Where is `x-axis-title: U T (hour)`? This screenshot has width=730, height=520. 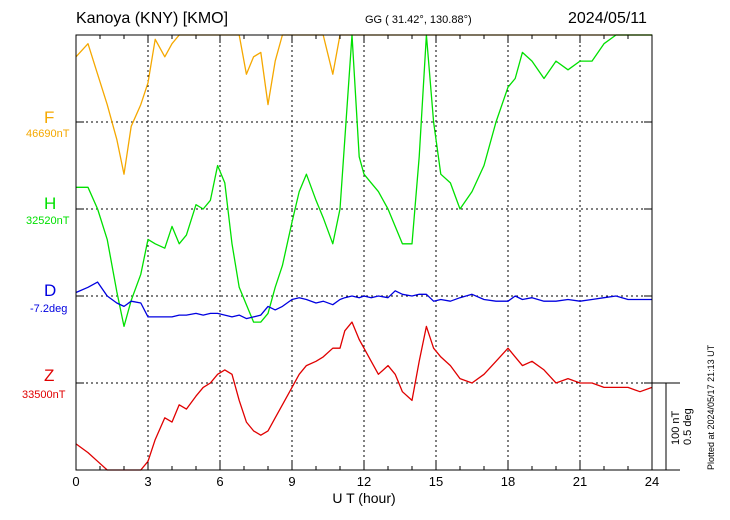
x-axis-title: U T (hour) is located at coordinates (364, 498).